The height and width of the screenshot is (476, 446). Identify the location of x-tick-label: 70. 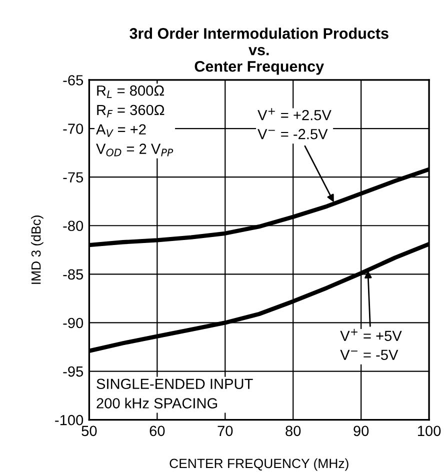
(225, 431).